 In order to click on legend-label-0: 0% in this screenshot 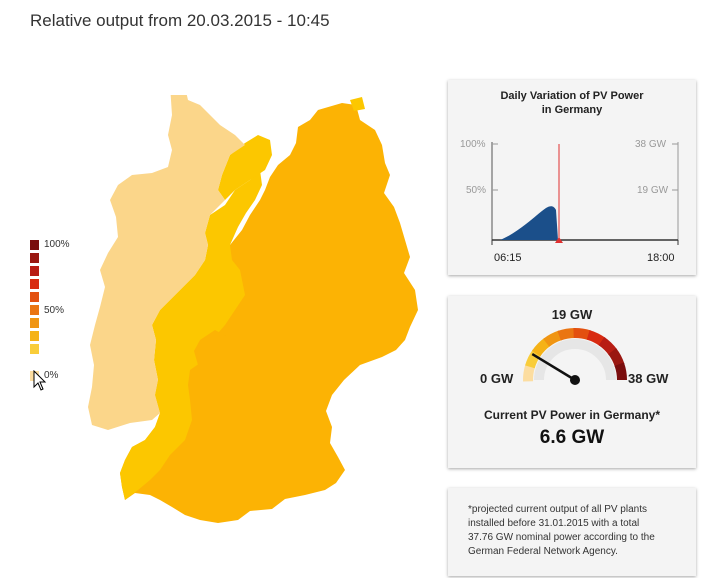, I will do `click(51, 375)`.